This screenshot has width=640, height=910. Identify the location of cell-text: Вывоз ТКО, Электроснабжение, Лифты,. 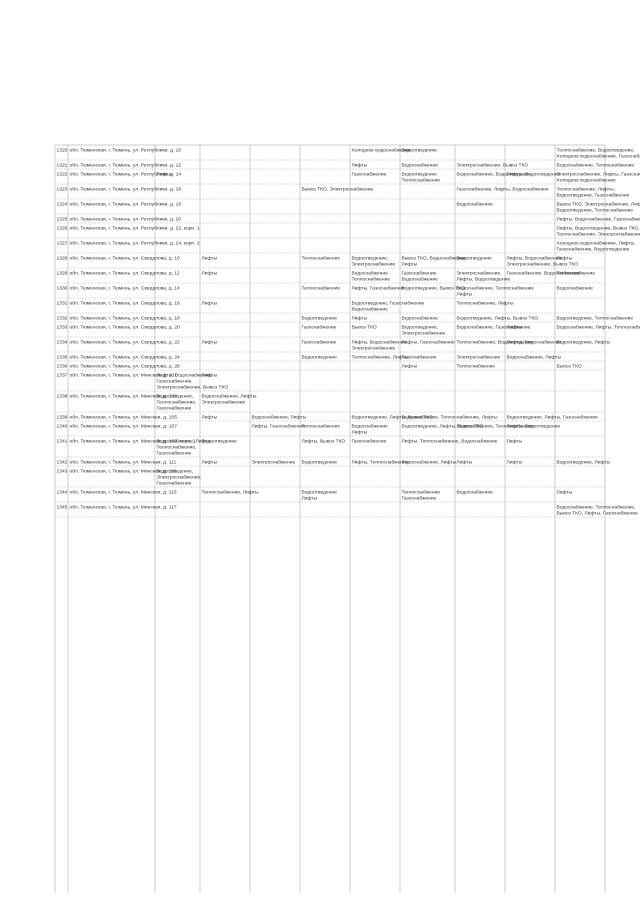
(598, 204).